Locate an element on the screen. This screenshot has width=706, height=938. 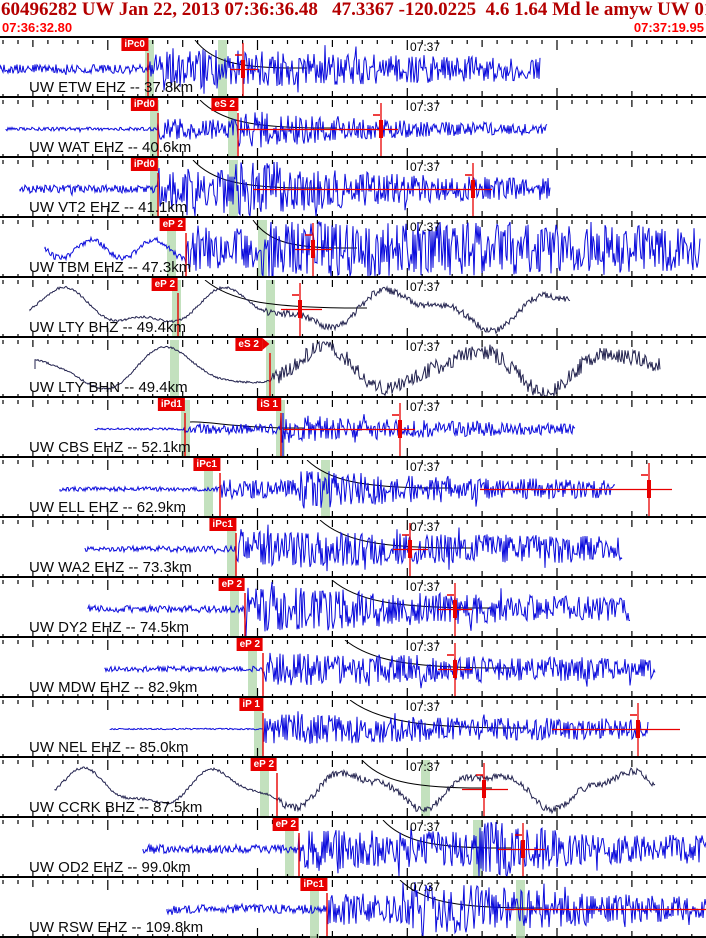
trace-row-4: eP 2 07:37 UW TBM EHZ -- 47.3km is located at coordinates (353, 247).